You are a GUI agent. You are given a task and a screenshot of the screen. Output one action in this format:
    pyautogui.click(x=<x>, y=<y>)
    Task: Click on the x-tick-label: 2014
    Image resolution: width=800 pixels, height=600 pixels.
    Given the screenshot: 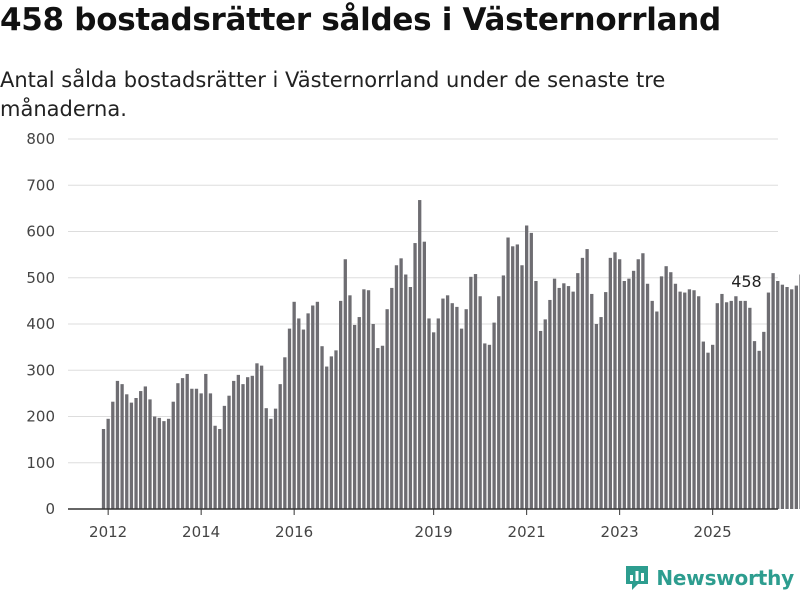 What is the action you would take?
    pyautogui.click(x=201, y=532)
    